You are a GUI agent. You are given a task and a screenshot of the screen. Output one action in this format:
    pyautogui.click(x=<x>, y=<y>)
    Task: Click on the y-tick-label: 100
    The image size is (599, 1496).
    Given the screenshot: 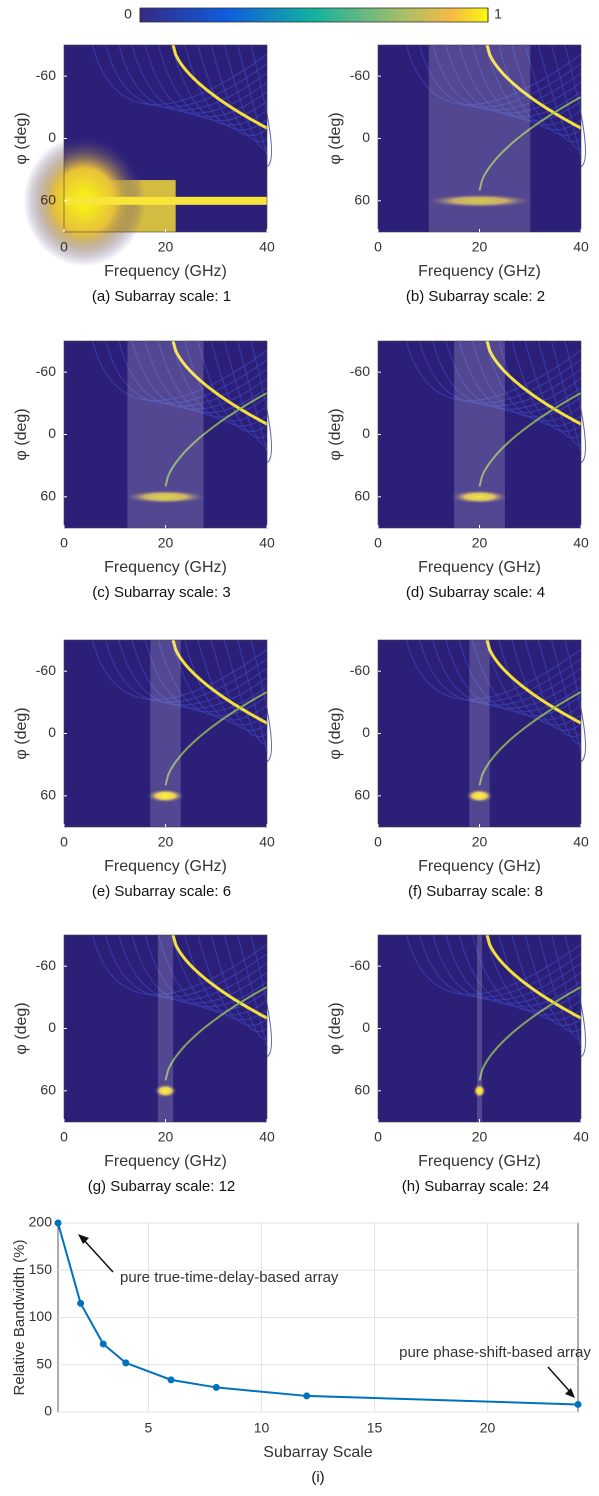 What is the action you would take?
    pyautogui.click(x=41, y=1316)
    